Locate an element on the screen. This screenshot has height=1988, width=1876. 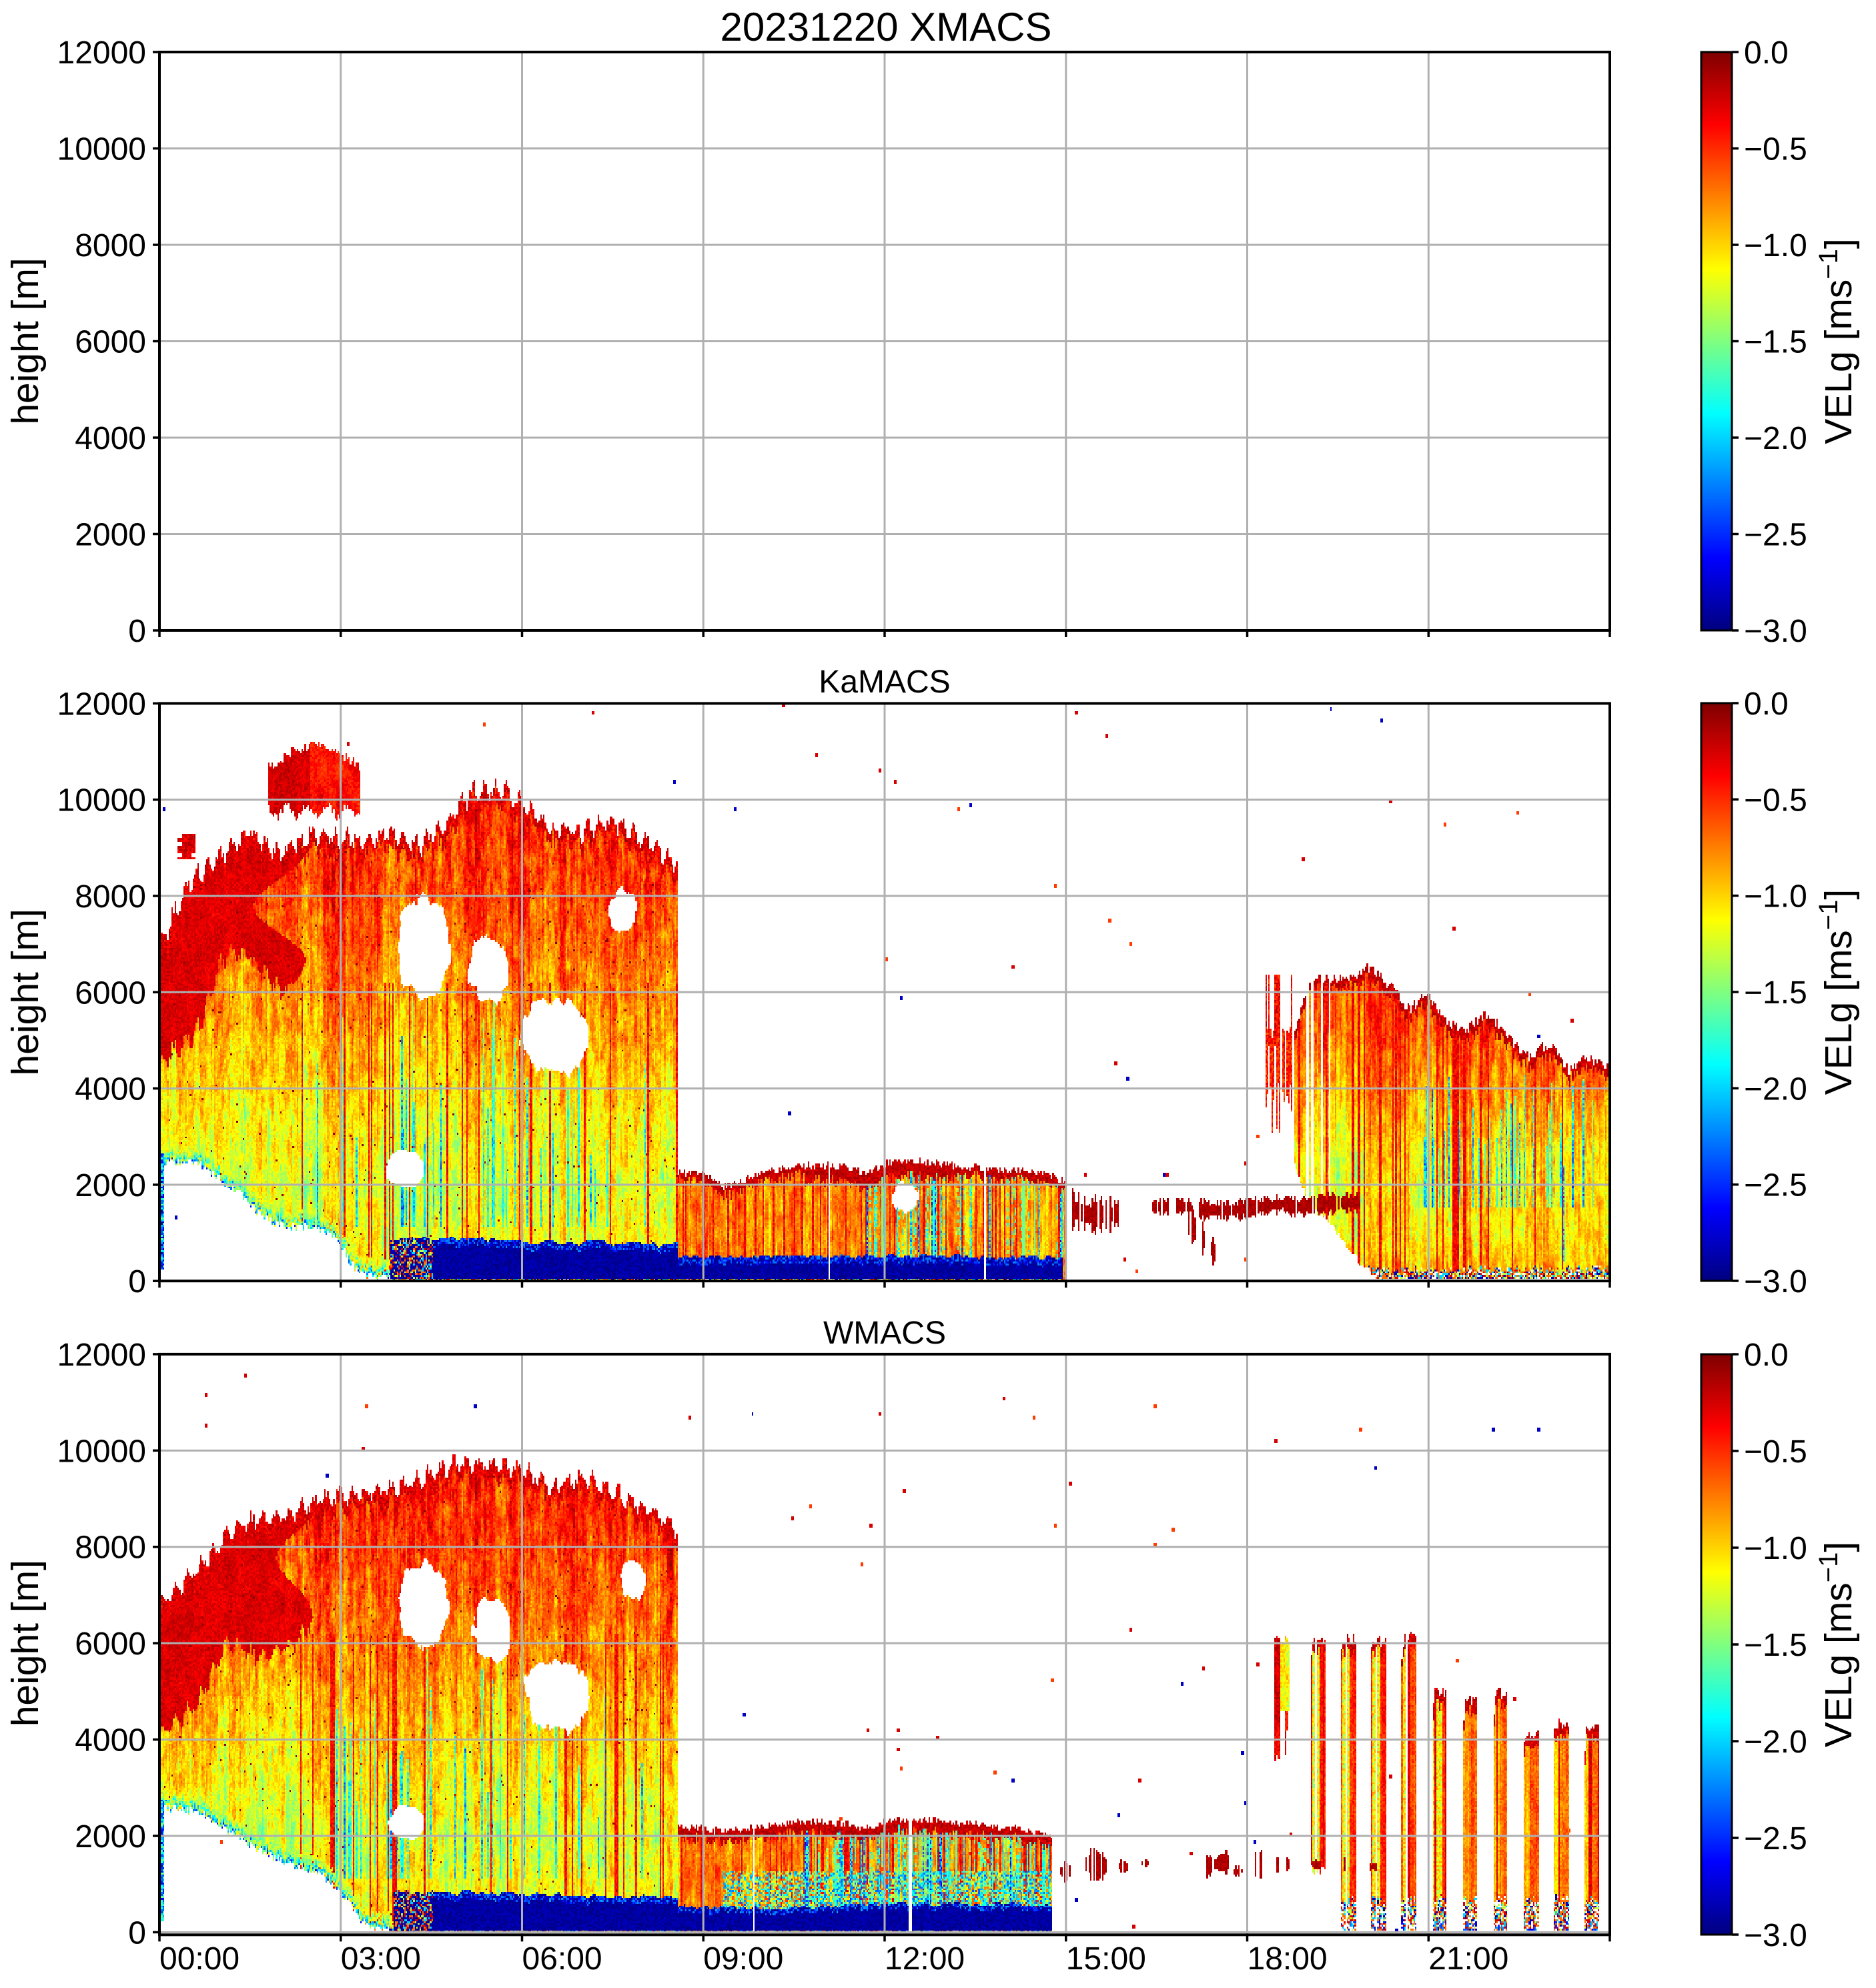
svg-text: 12:00 is located at coordinates (925, 1959).